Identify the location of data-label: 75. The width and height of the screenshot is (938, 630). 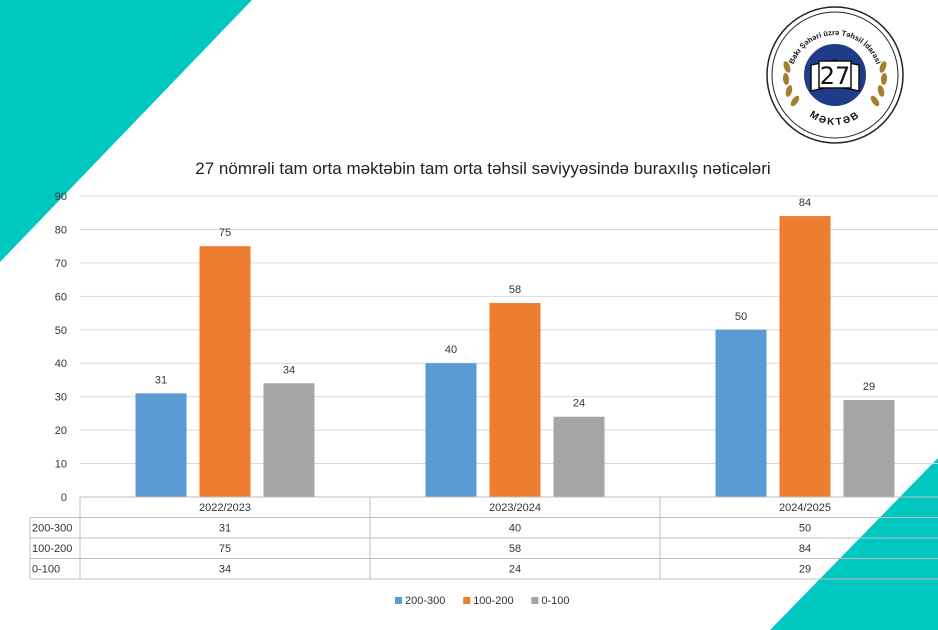
(225, 233).